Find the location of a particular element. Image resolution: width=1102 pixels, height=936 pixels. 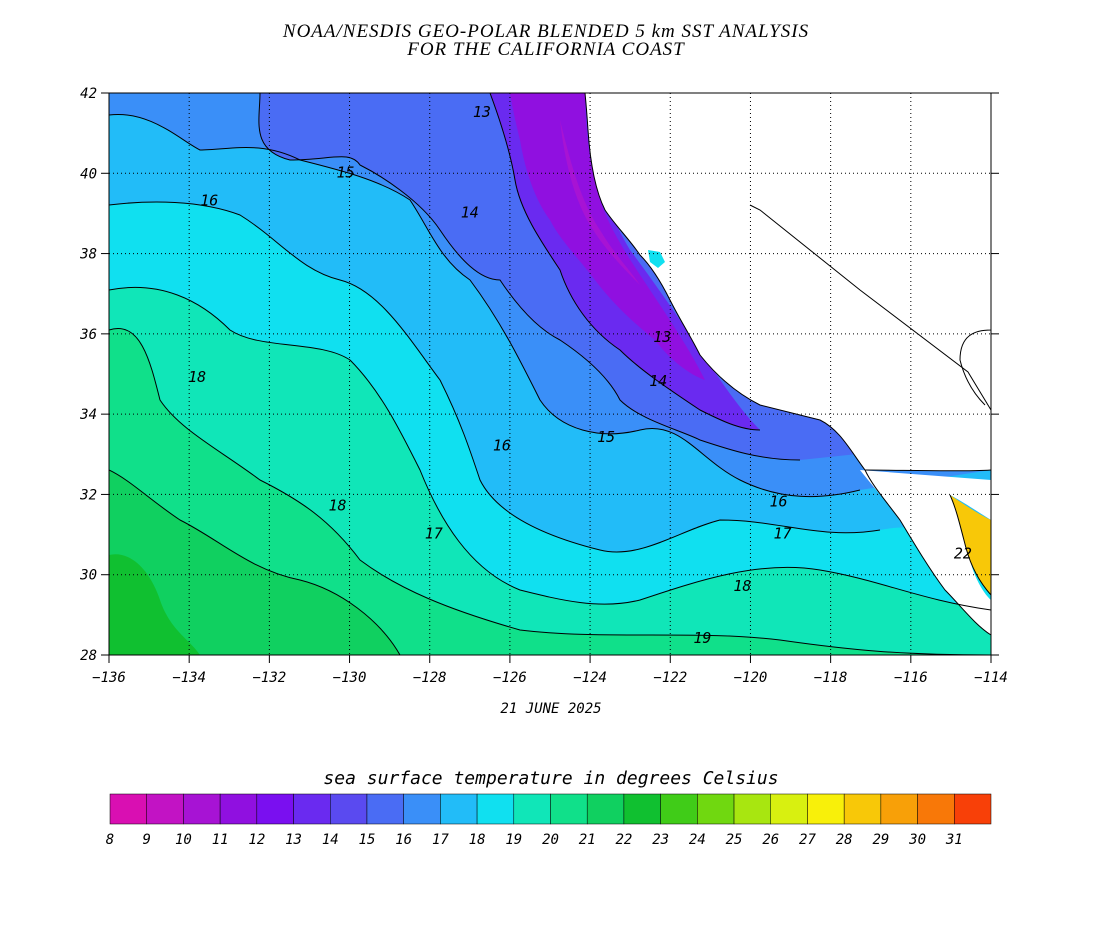

y-tick-label: 30 is located at coordinates (88, 576).